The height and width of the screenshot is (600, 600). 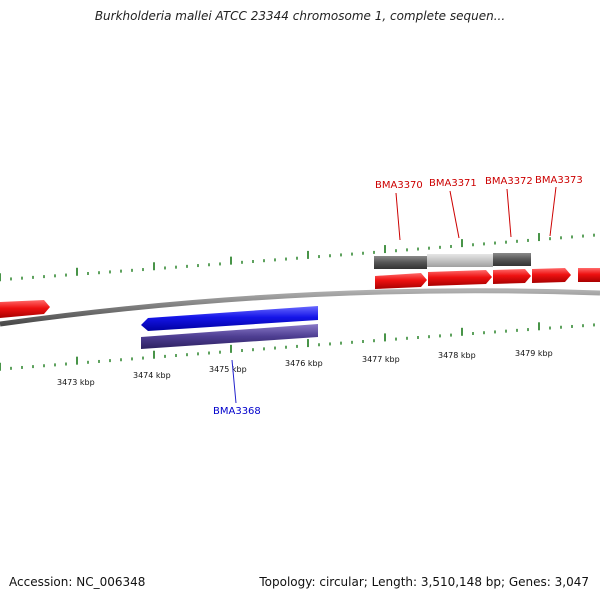 I want to click on forward-gene-bma3373, so click(x=551, y=275).